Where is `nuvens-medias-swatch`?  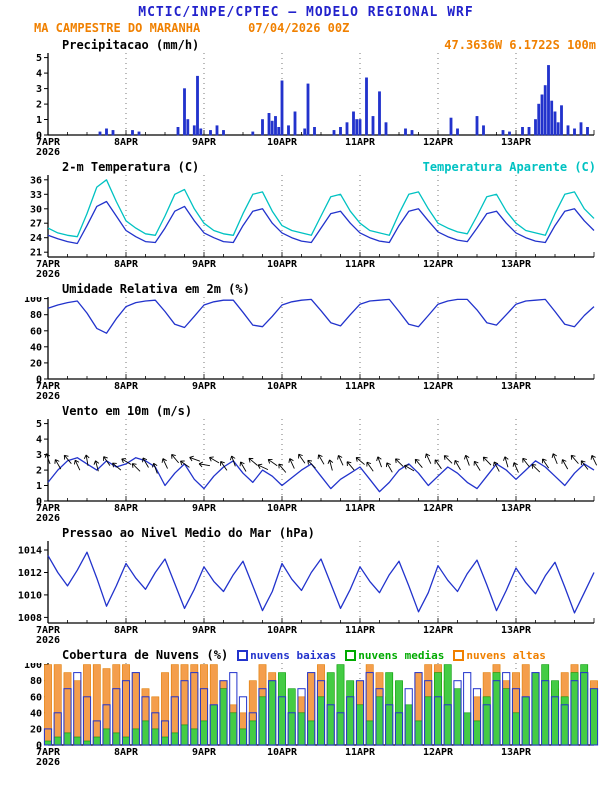
nuvens-medias-swatch is located at coordinates (351, 655).